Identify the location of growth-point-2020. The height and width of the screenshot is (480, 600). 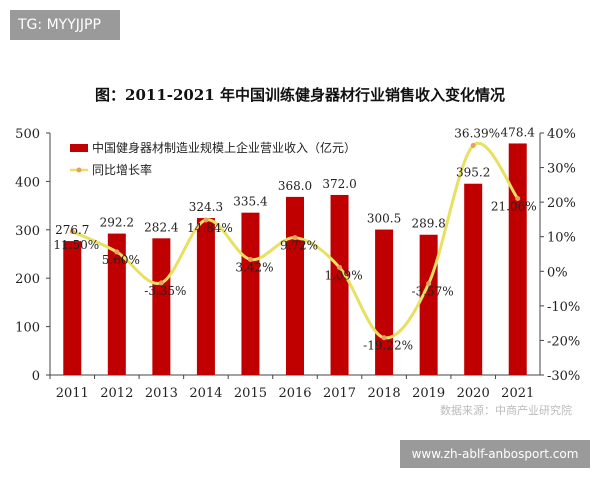
(473, 145).